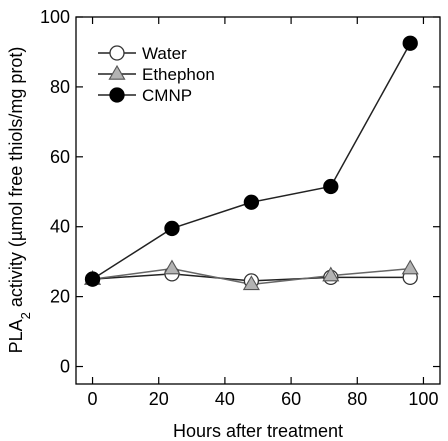 This screenshot has width=448, height=441. What do you see at coordinates (55, 17) in the screenshot?
I see `y-tick-label: 100` at bounding box center [55, 17].